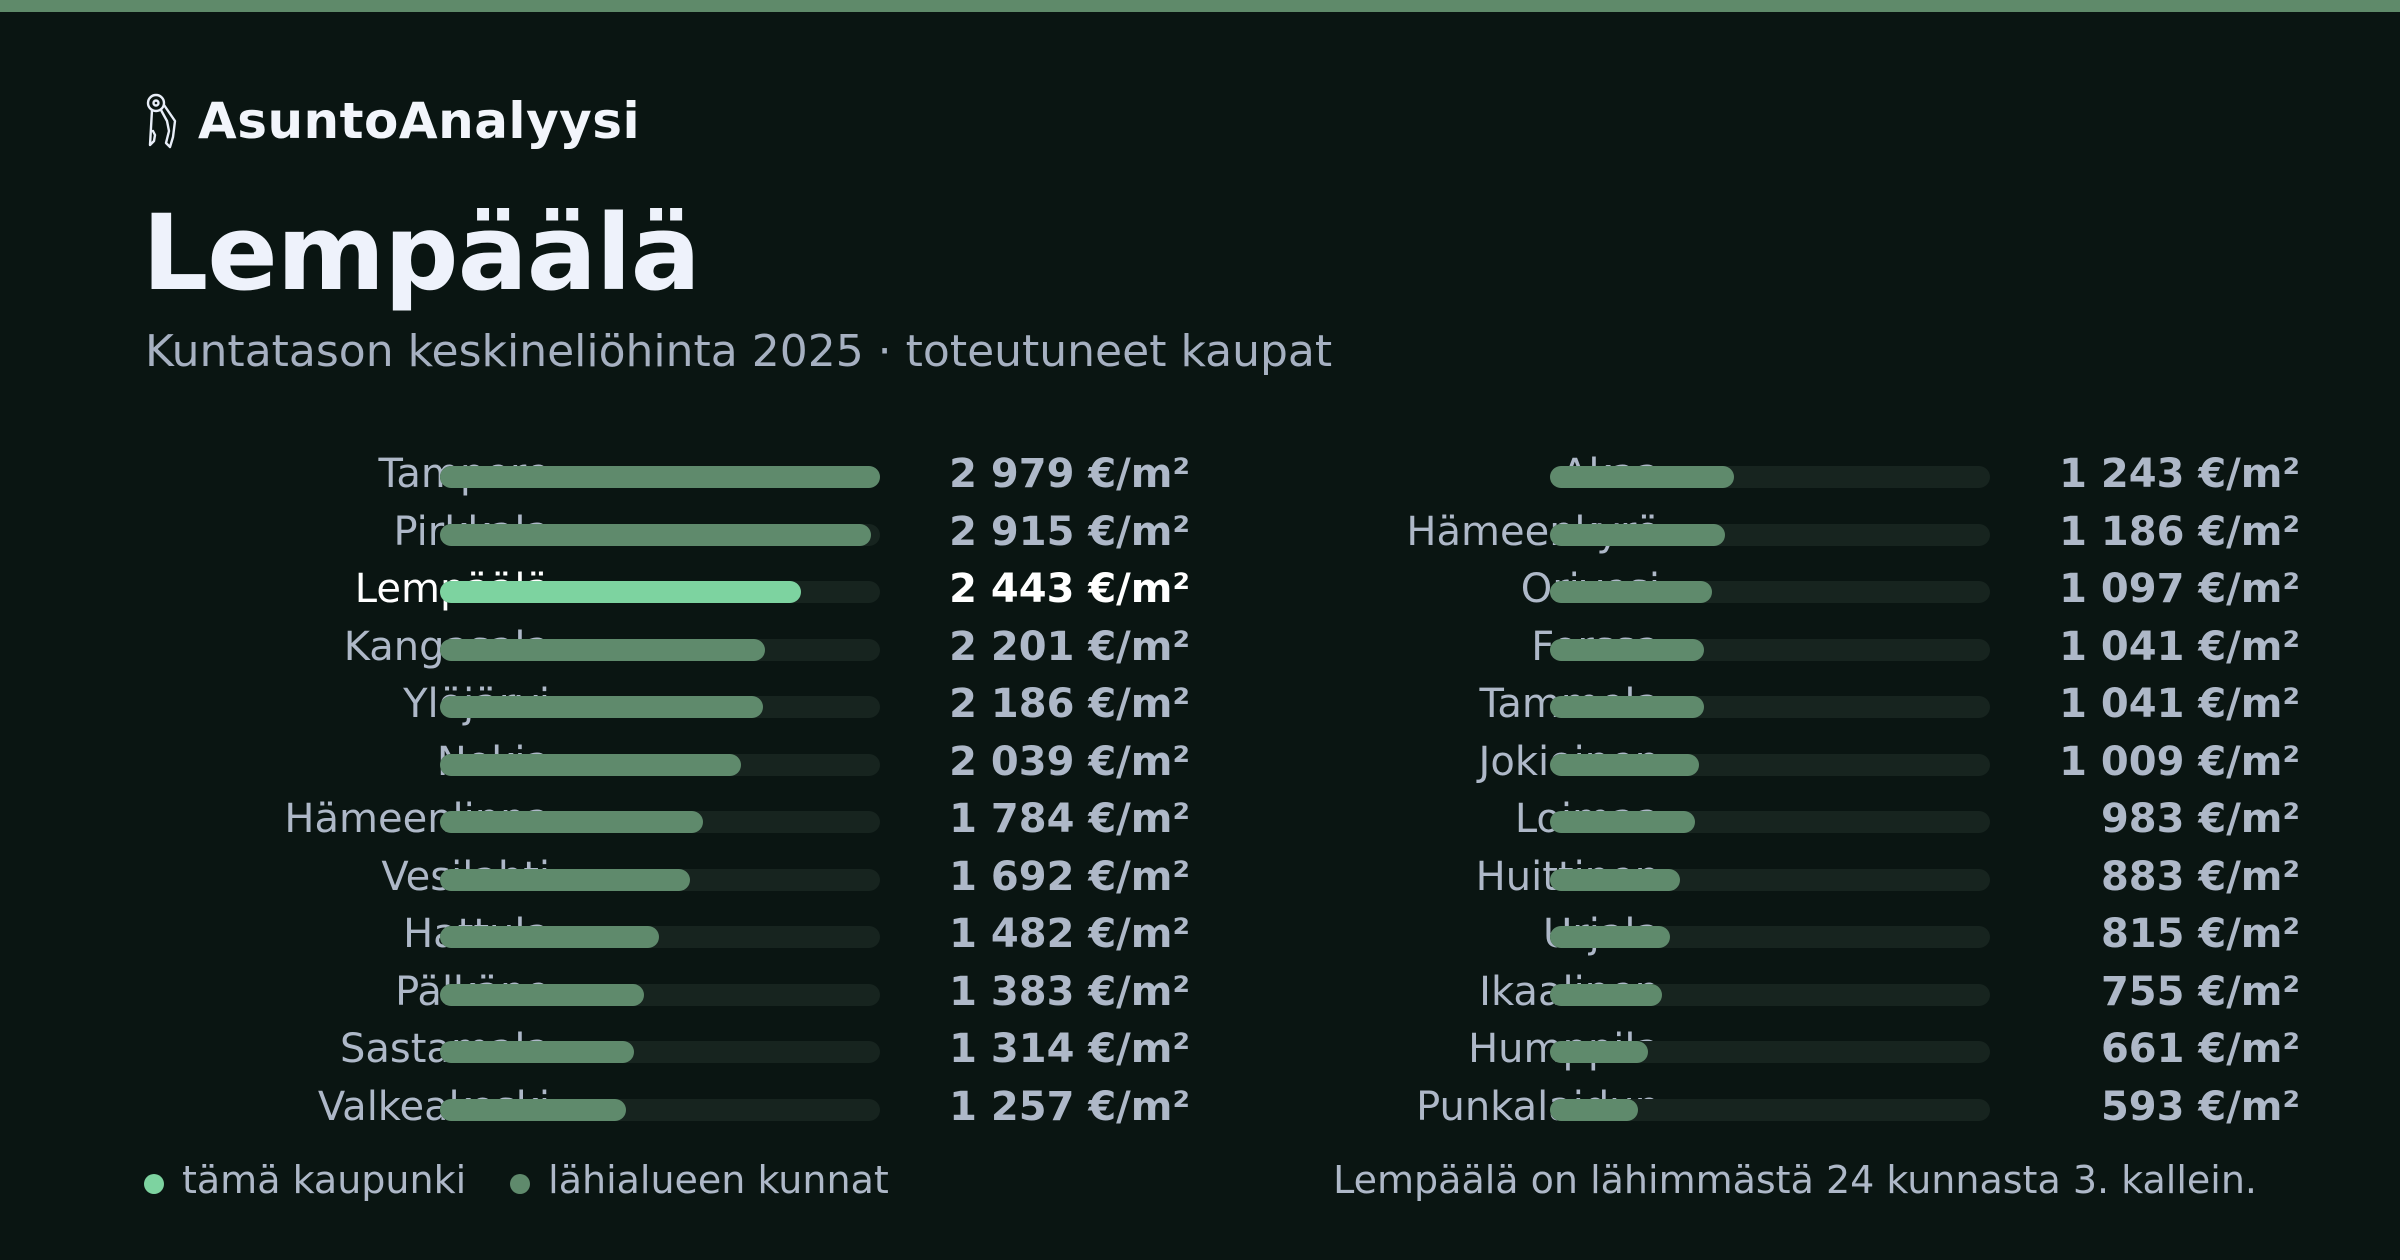 This screenshot has height=1260, width=2400. What do you see at coordinates (1069, 876) in the screenshot?
I see `value-label: 1 692 €/m²` at bounding box center [1069, 876].